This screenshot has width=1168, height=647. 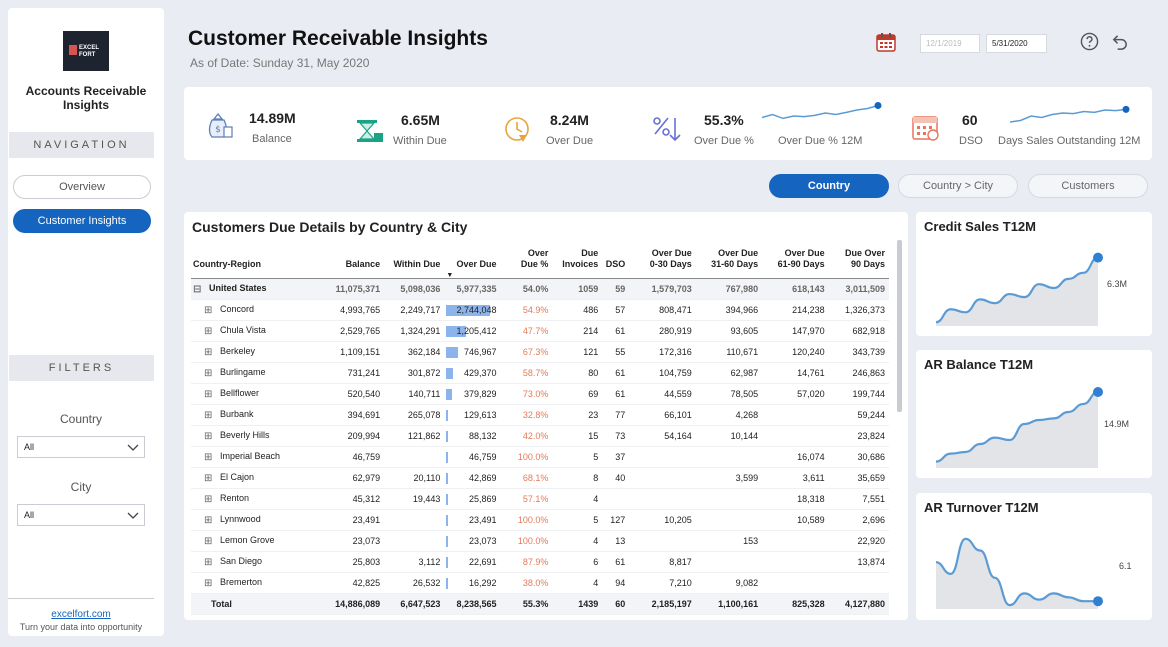 What do you see at coordinates (526, 260) in the screenshot?
I see `column-header: Over Due %` at bounding box center [526, 260].